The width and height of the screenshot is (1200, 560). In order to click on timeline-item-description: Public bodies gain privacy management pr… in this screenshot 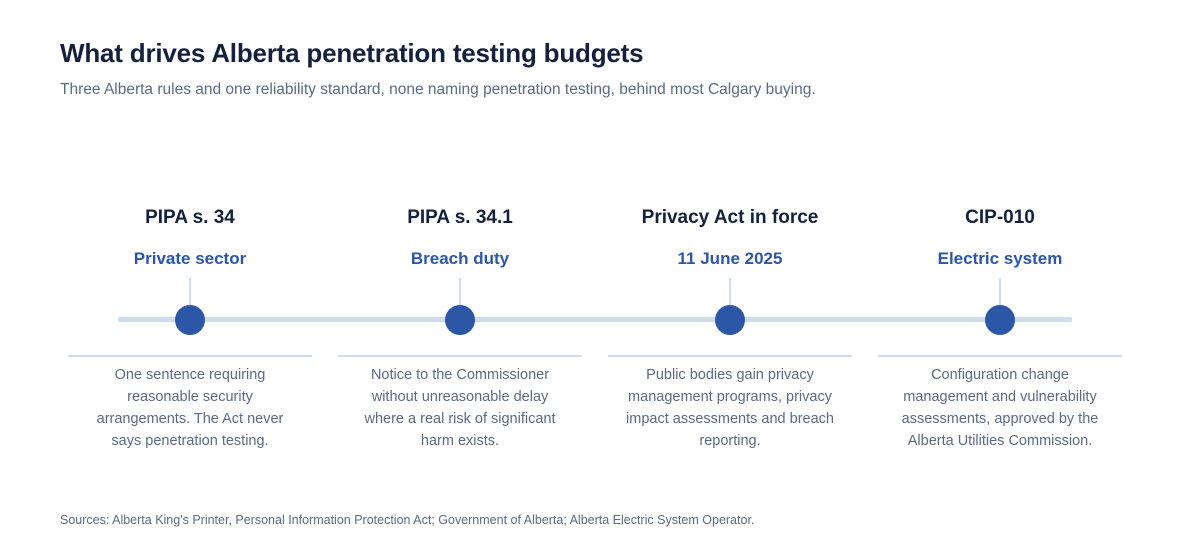, I will do `click(730, 408)`.